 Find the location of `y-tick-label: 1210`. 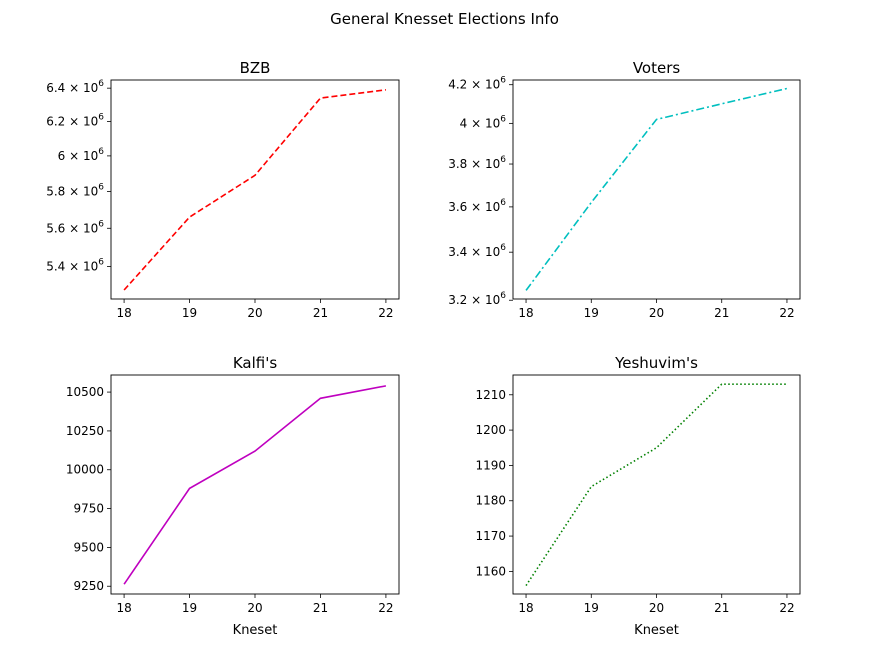

y-tick-label: 1210 is located at coordinates (490, 395).